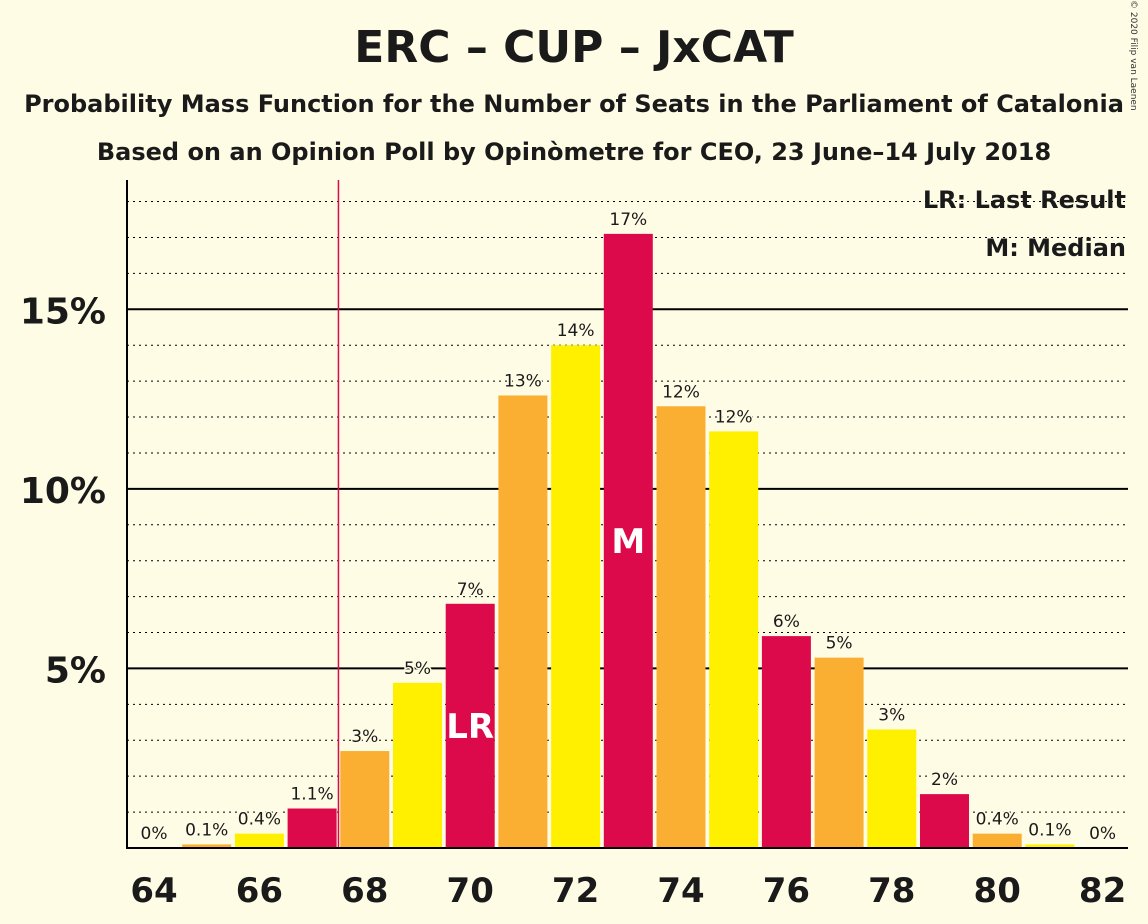 The width and height of the screenshot is (1148, 924). Describe the element at coordinates (364, 891) in the screenshot. I see `x-tick-label: 68` at that location.